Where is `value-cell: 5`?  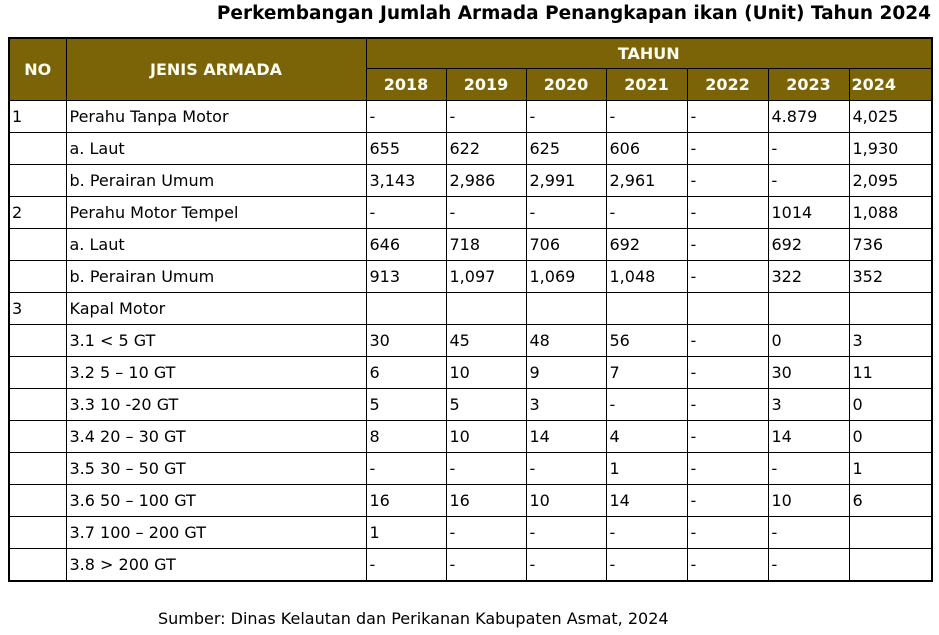 value-cell: 5 is located at coordinates (406, 404).